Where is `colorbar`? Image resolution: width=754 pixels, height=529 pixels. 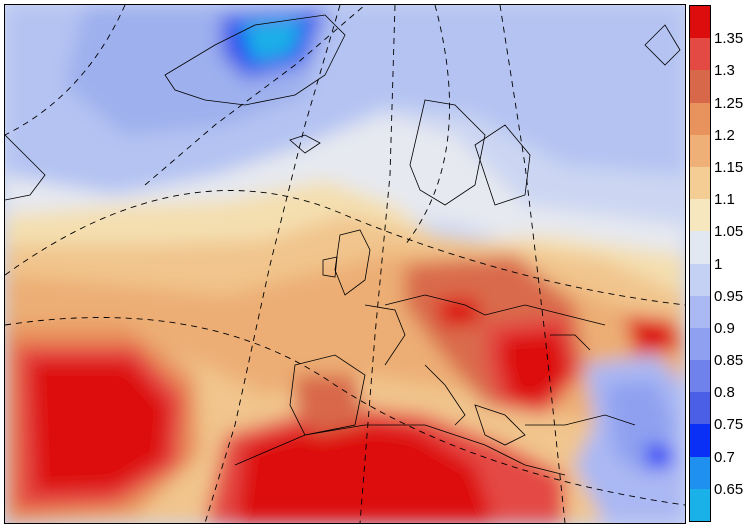 colorbar is located at coordinates (700, 263).